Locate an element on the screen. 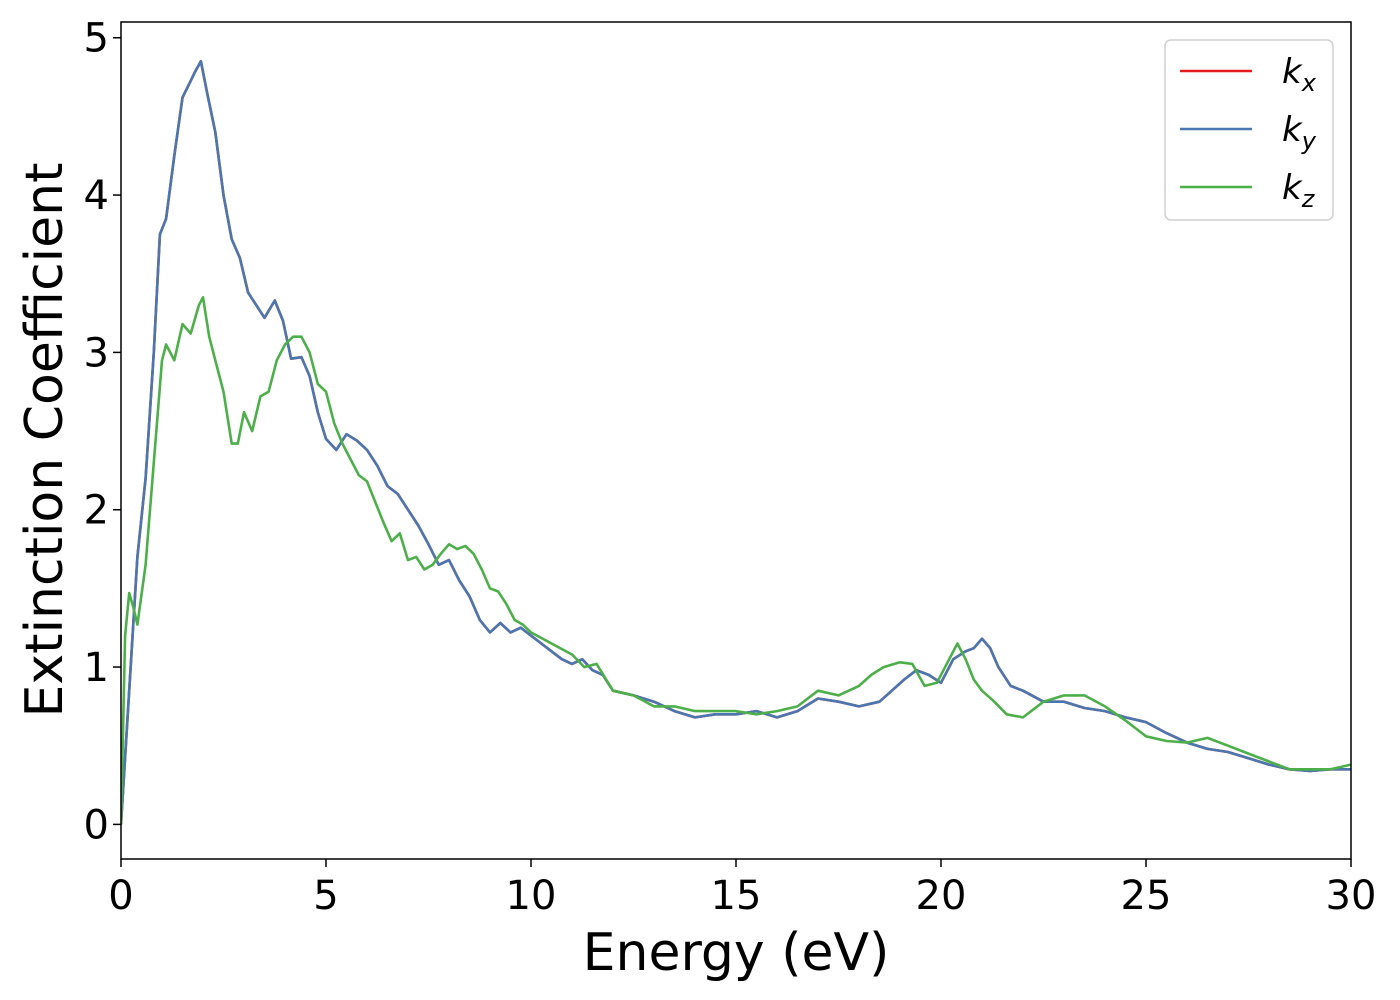 This screenshot has width=1400, height=1000. x-tick-label: 10 is located at coordinates (531, 896).